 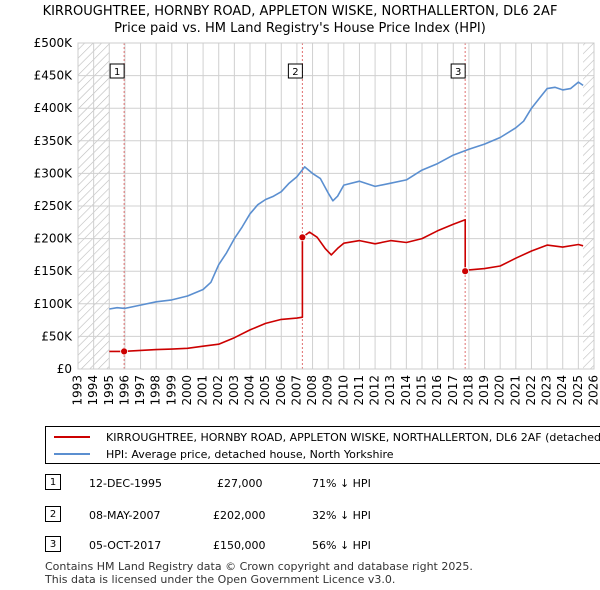 What do you see at coordinates (54, 173) in the screenshot?
I see `y-tick-label: £300K` at bounding box center [54, 173].